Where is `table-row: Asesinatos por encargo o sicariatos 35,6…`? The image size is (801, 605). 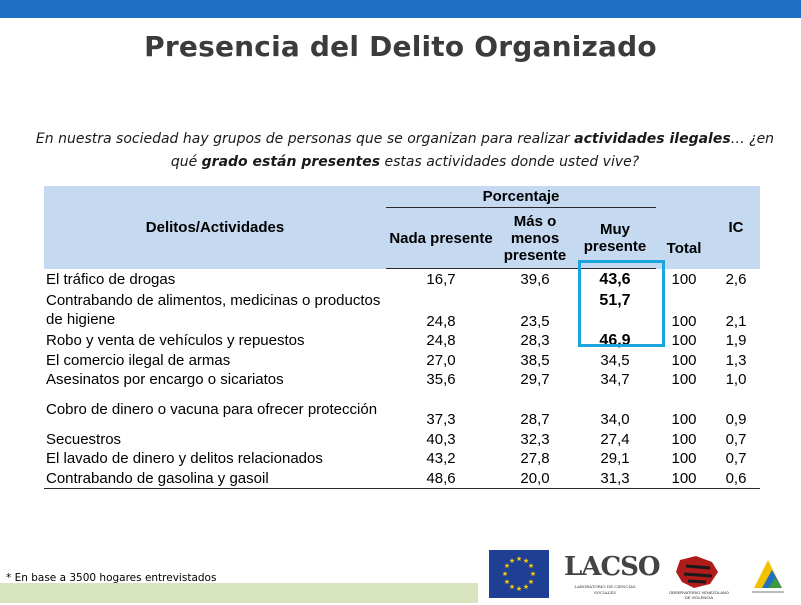 table-row: Asesinatos por encargo o sicariatos 35,6… is located at coordinates (402, 380).